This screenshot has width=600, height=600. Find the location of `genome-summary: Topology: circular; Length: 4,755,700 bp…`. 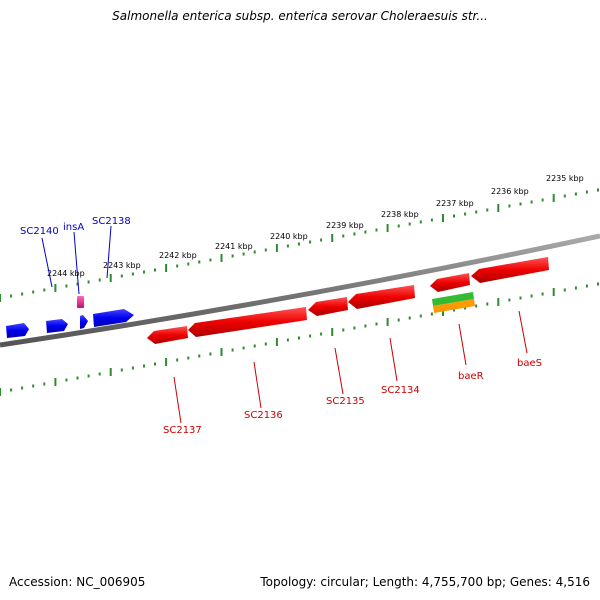

genome-summary: Topology: circular; Length: 4,755,700 bp… is located at coordinates (425, 582).